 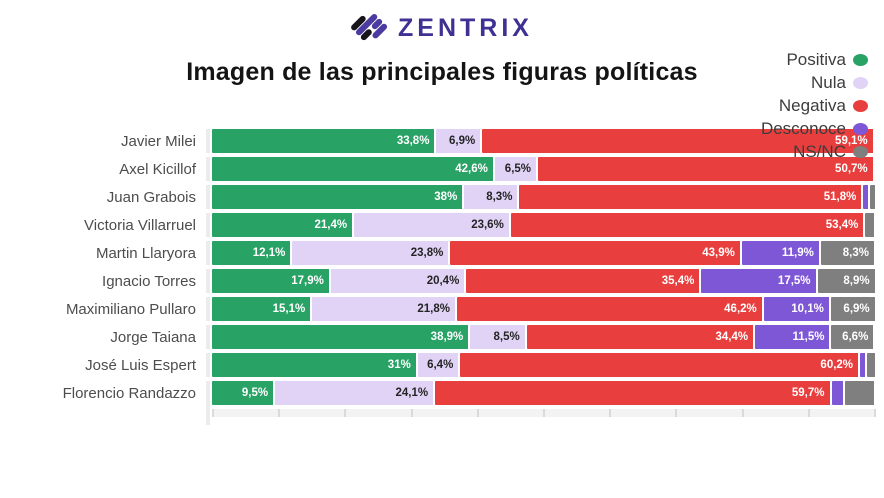 I want to click on bar-segment-desconoce: 11,9%, so click(x=781, y=253).